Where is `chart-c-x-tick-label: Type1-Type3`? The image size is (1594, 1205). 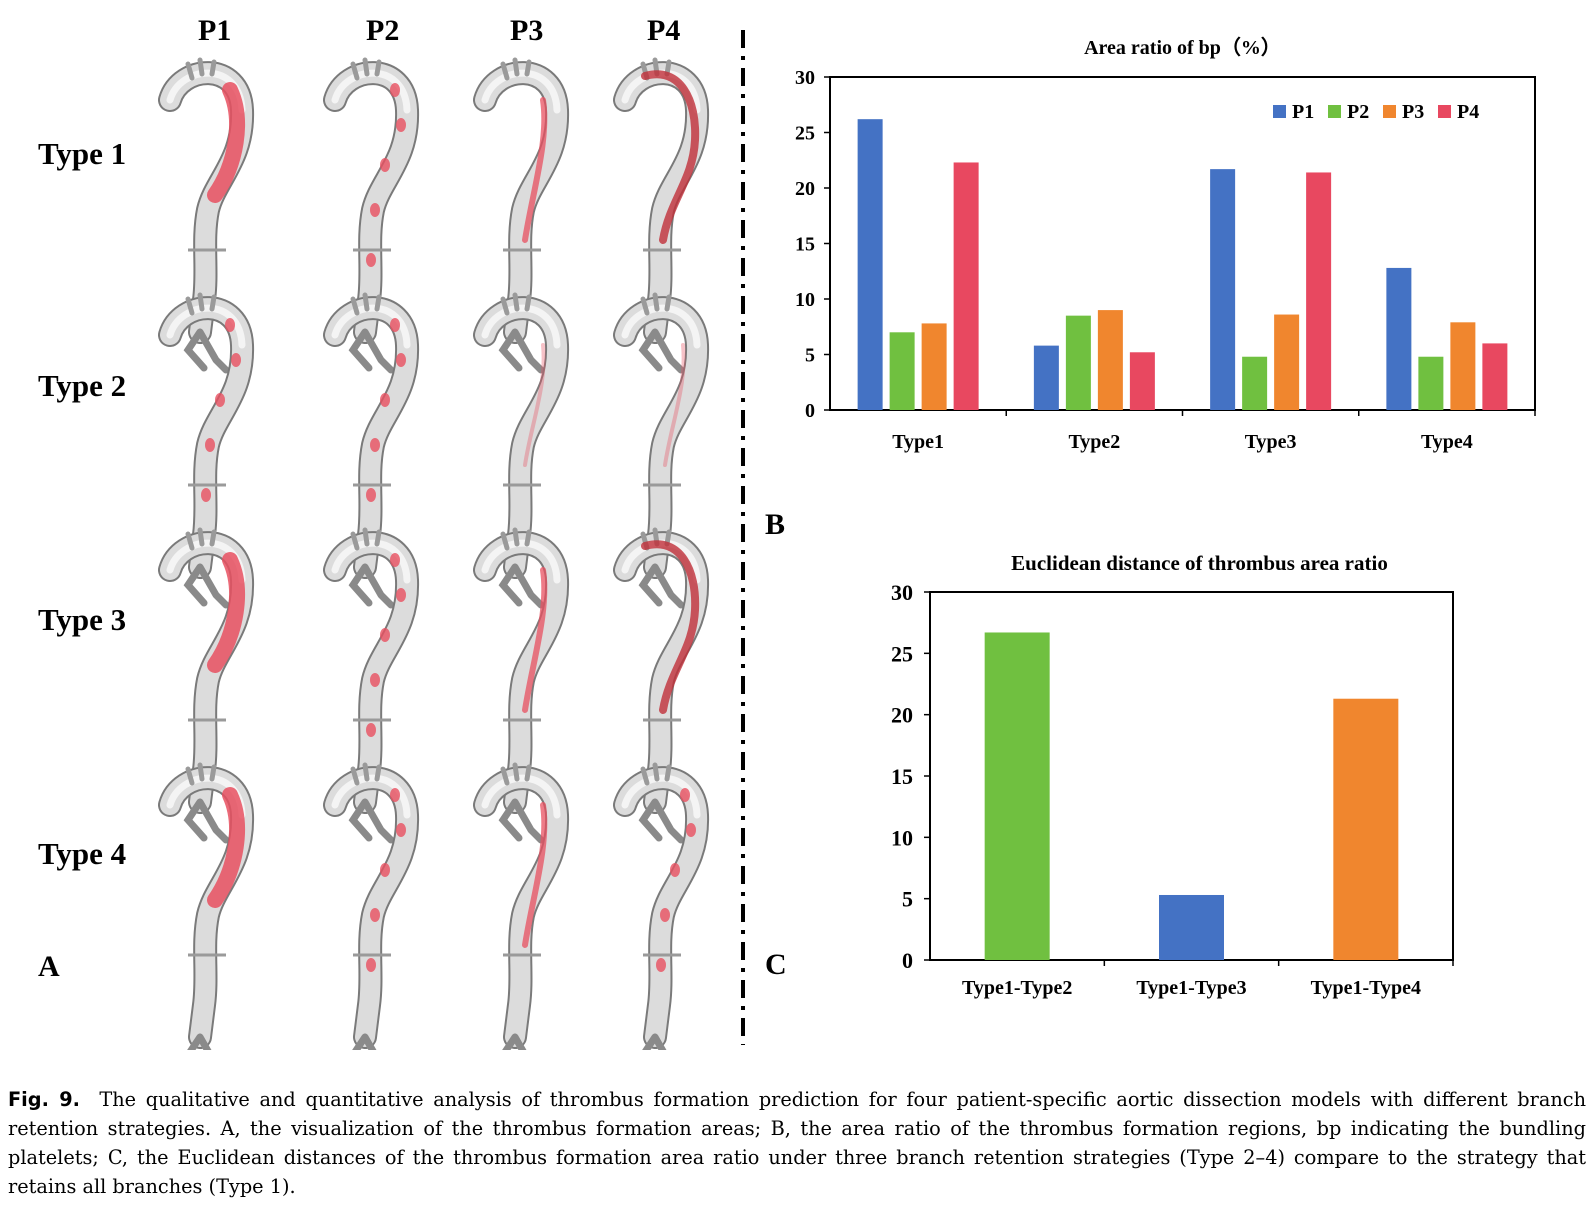 chart-c-x-tick-label: Type1-Type3 is located at coordinates (1191, 988).